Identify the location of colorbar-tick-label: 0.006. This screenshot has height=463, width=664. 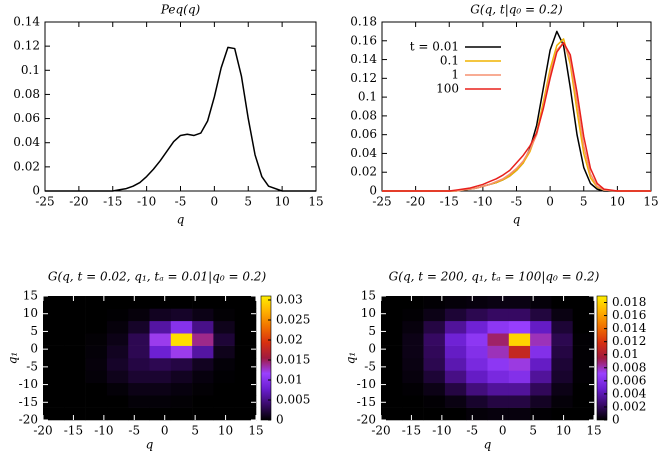
(629, 380).